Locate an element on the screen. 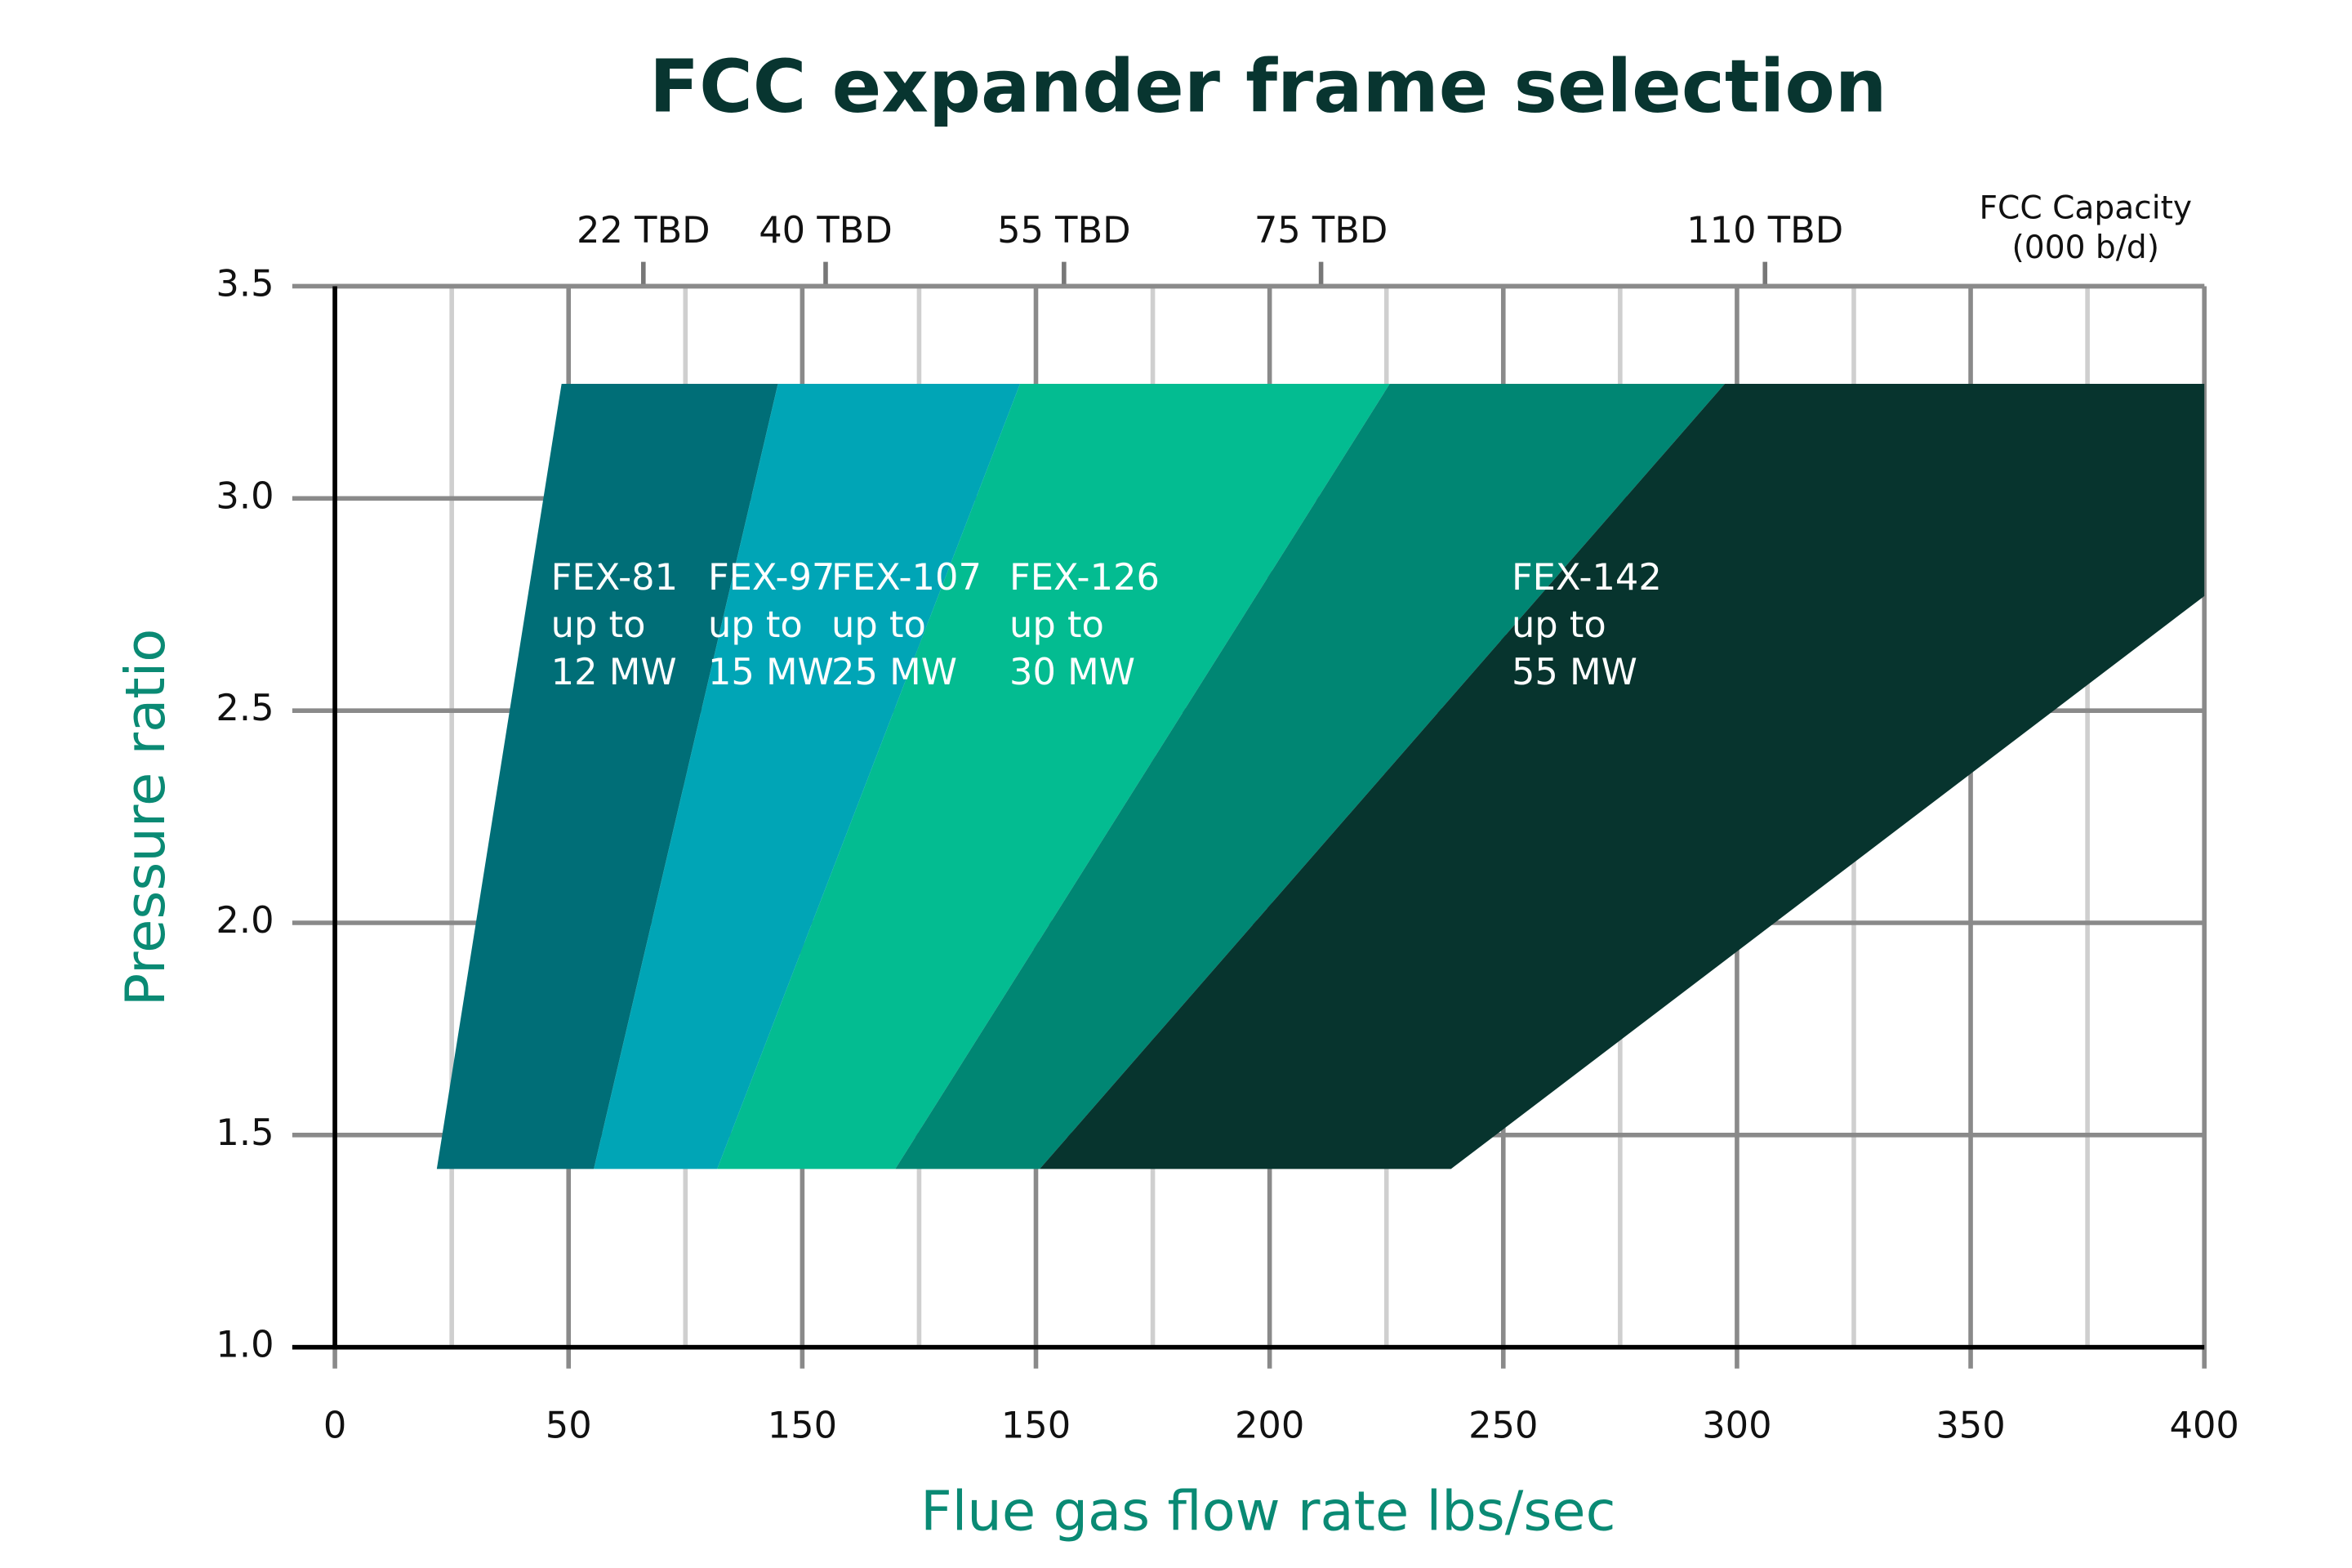 The image size is (2352, 1568). x-tick-label: 300 is located at coordinates (1736, 1425).